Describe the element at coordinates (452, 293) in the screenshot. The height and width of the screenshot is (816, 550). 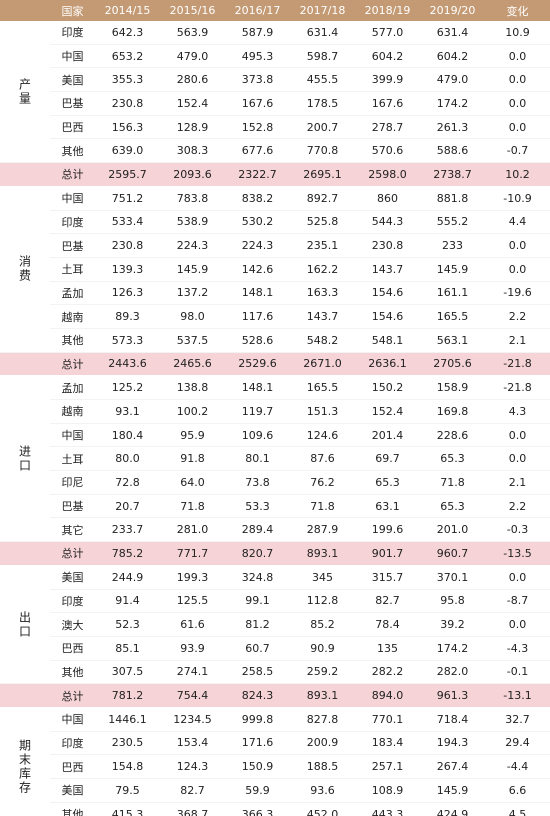
I see `value-cell: 161.1` at that location.